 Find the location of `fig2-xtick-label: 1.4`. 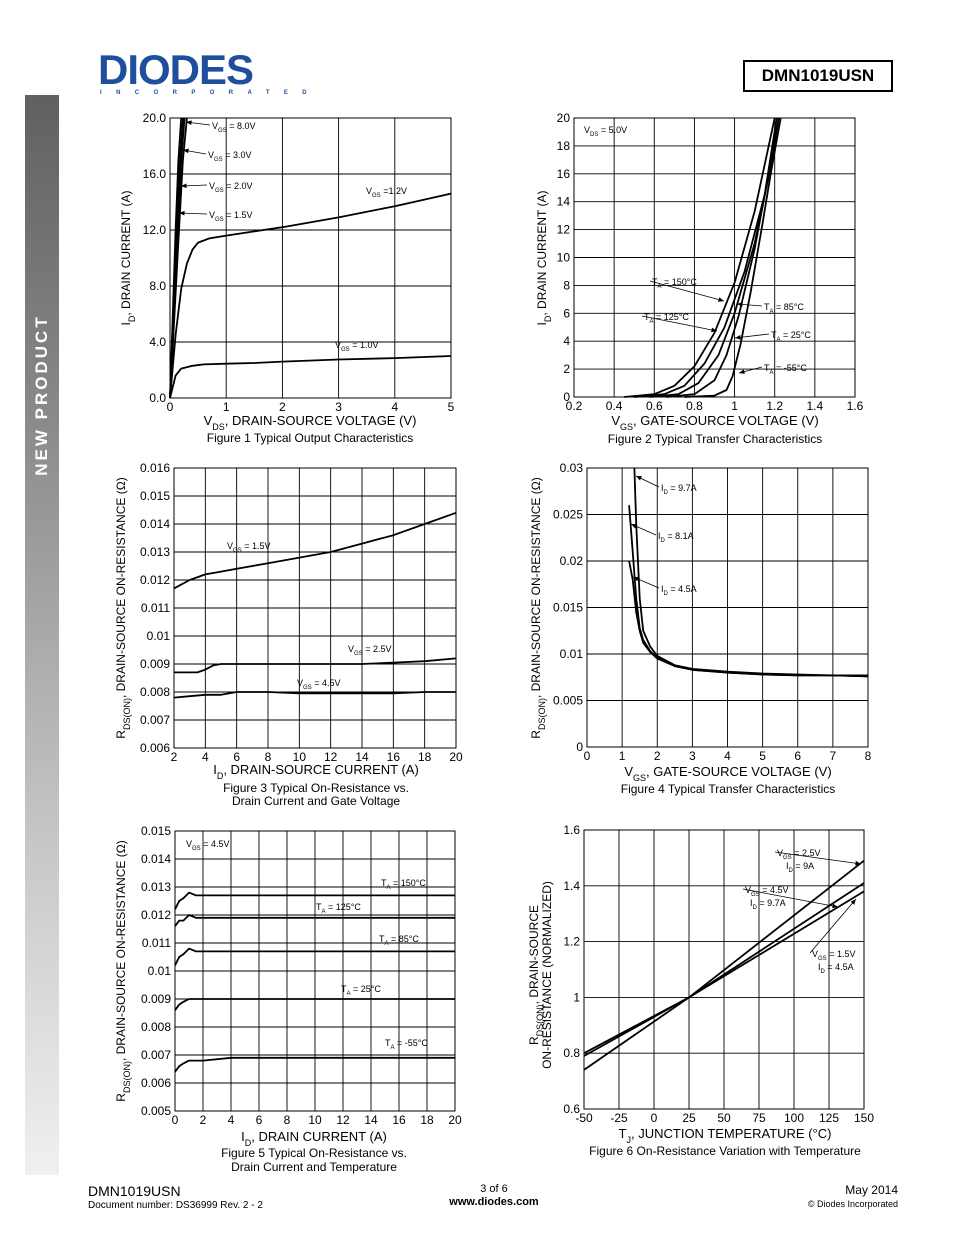

fig2-xtick-label: 1.4 is located at coordinates (815, 406).